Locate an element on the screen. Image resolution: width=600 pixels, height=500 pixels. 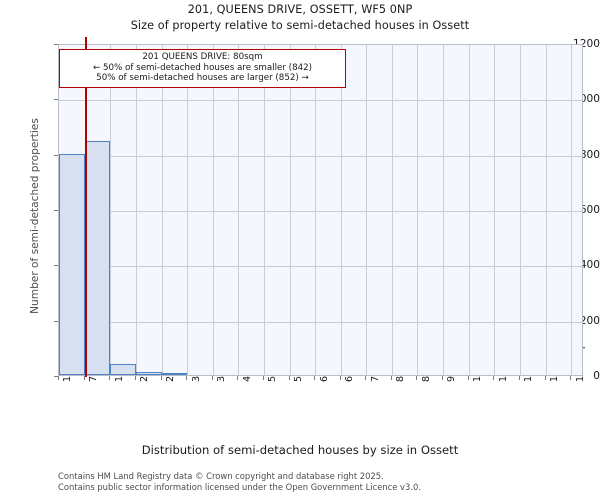
page-title: 201, QUEENS DRIVE, OSSETT, WF5 0NP is located at coordinates (300, 9).